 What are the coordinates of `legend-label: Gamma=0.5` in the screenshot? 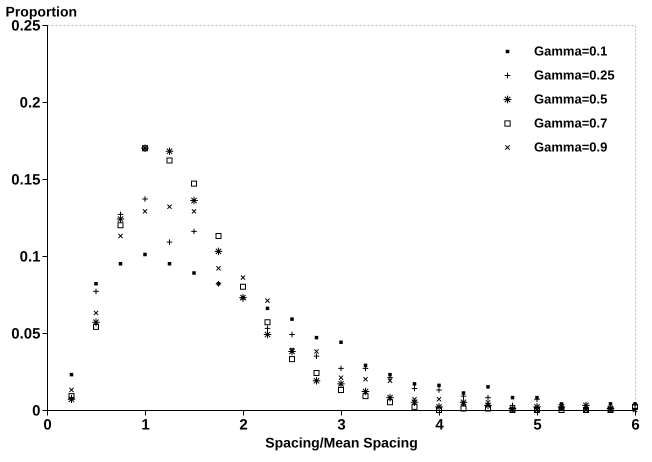 It's located at (571, 99).